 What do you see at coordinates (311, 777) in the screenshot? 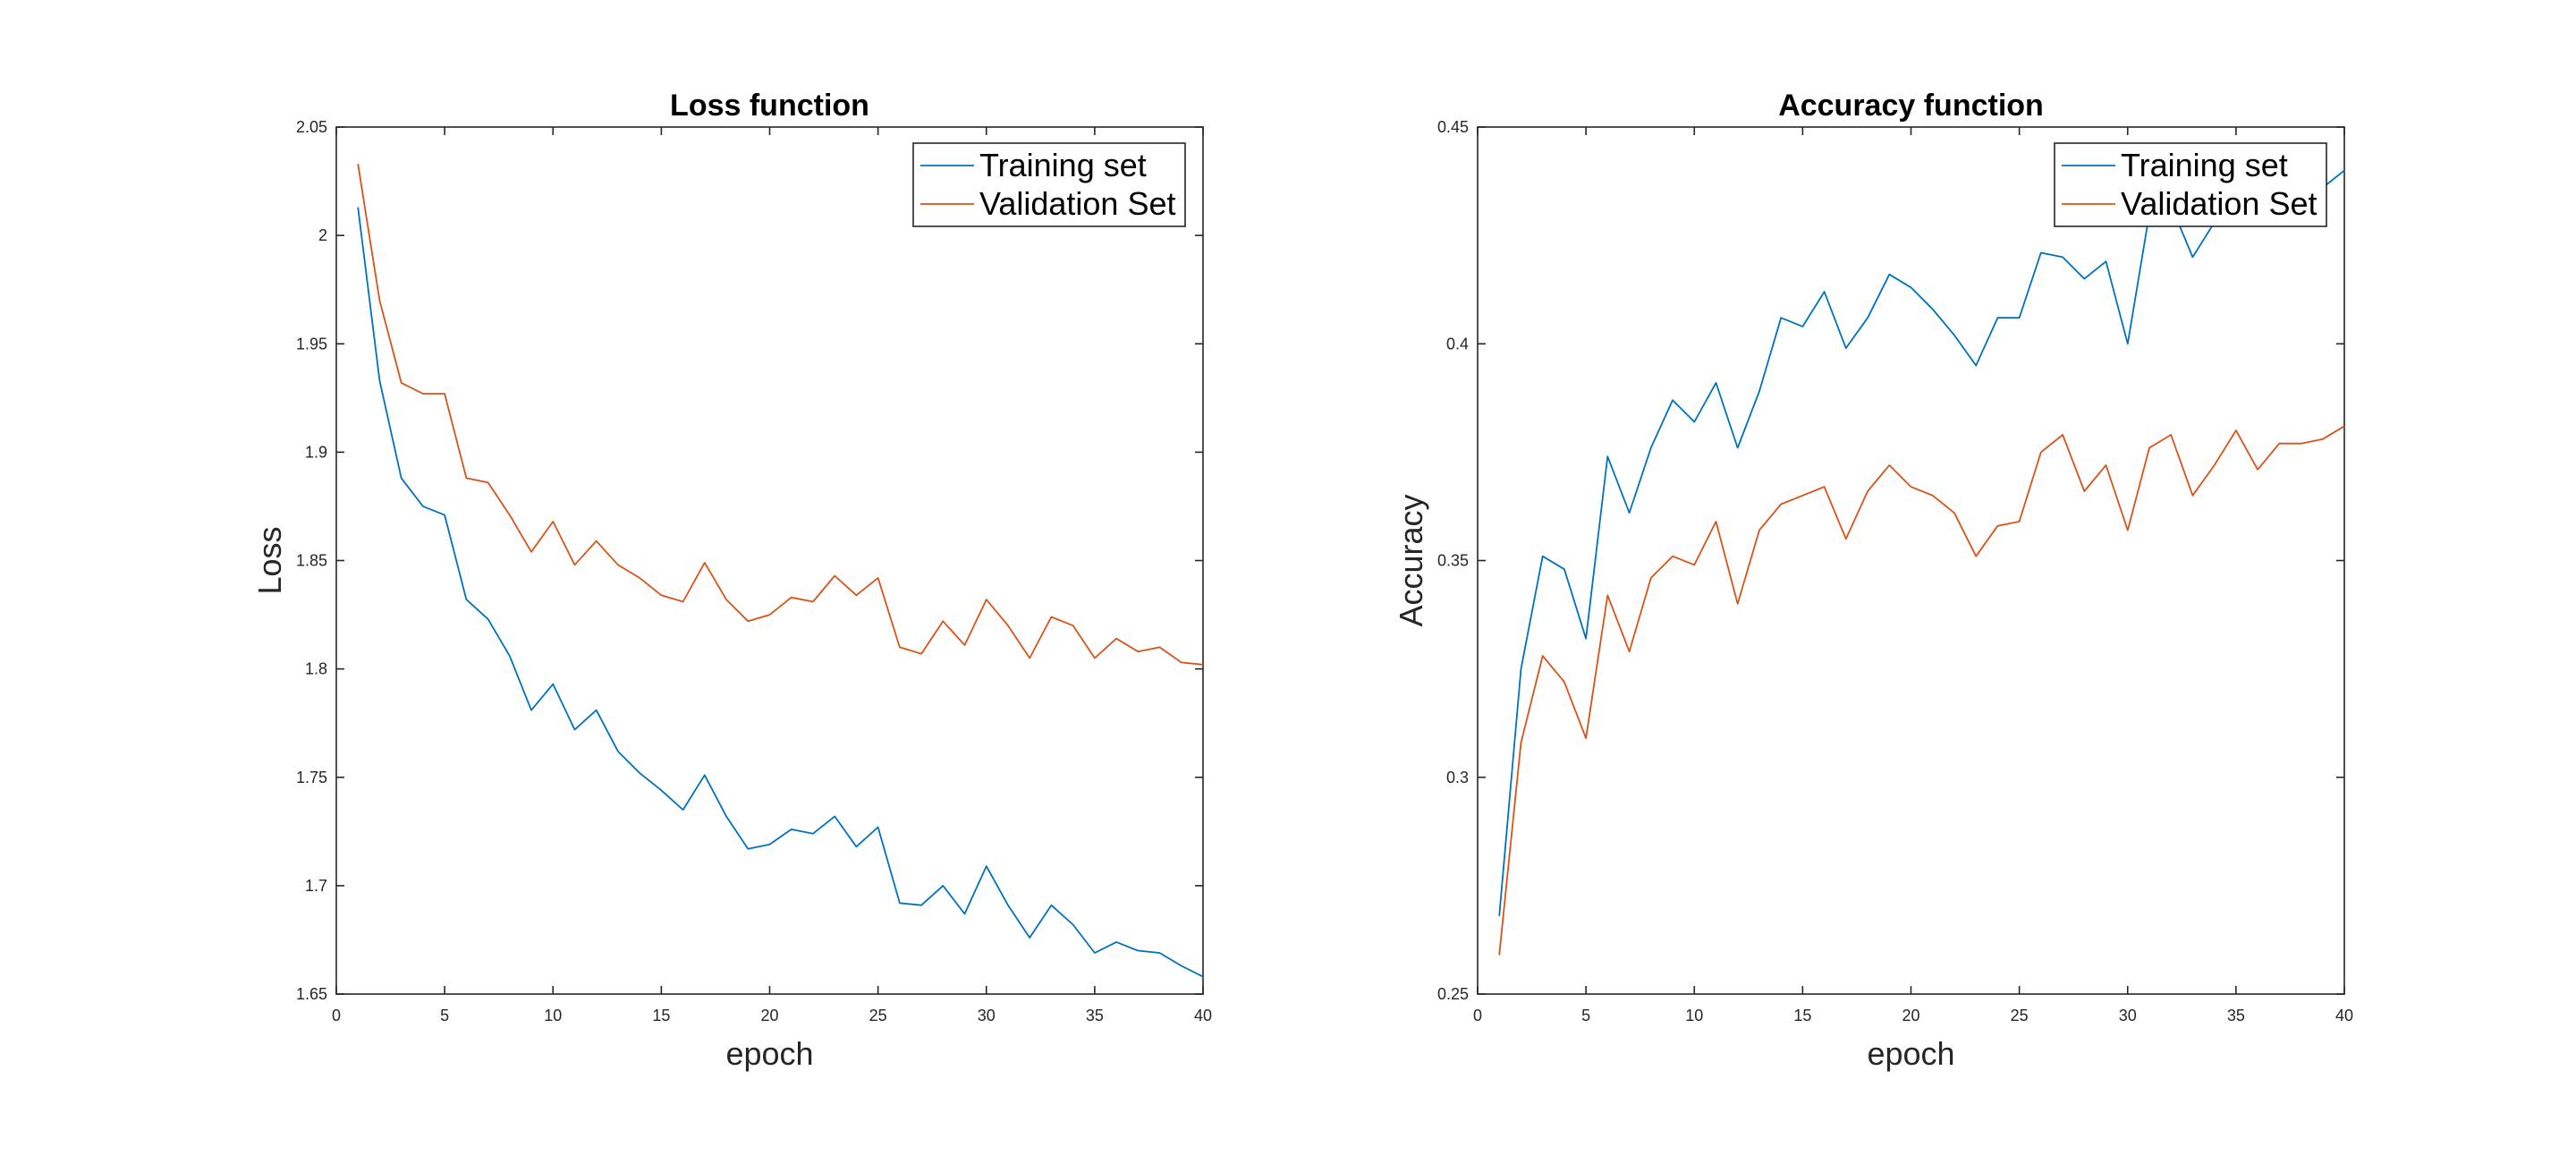
I see `y-tick-label: 1.75` at bounding box center [311, 777].